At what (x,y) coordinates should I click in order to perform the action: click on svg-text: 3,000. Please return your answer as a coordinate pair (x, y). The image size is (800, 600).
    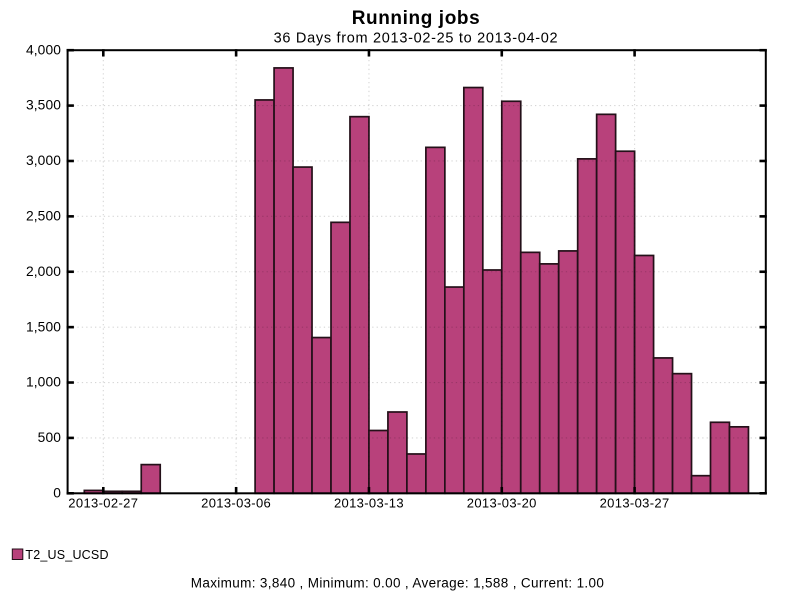
    Looking at the image, I should click on (43, 160).